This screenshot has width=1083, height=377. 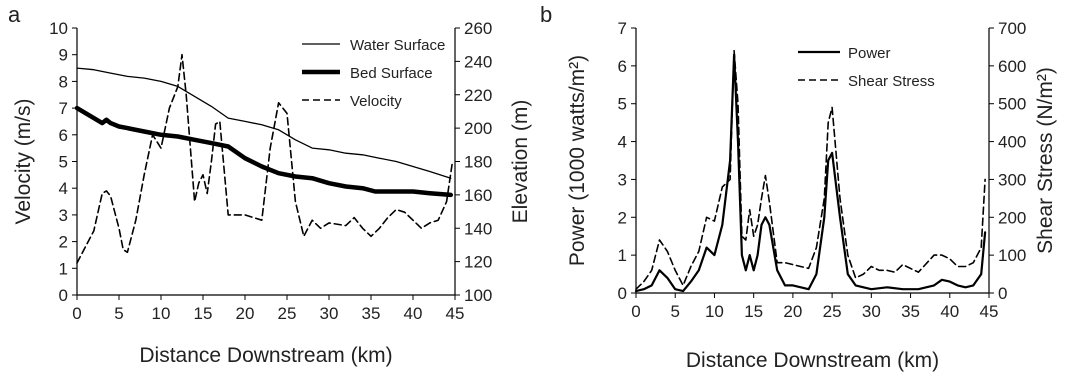 I want to click on series-line-water-surface, so click(x=264, y=123).